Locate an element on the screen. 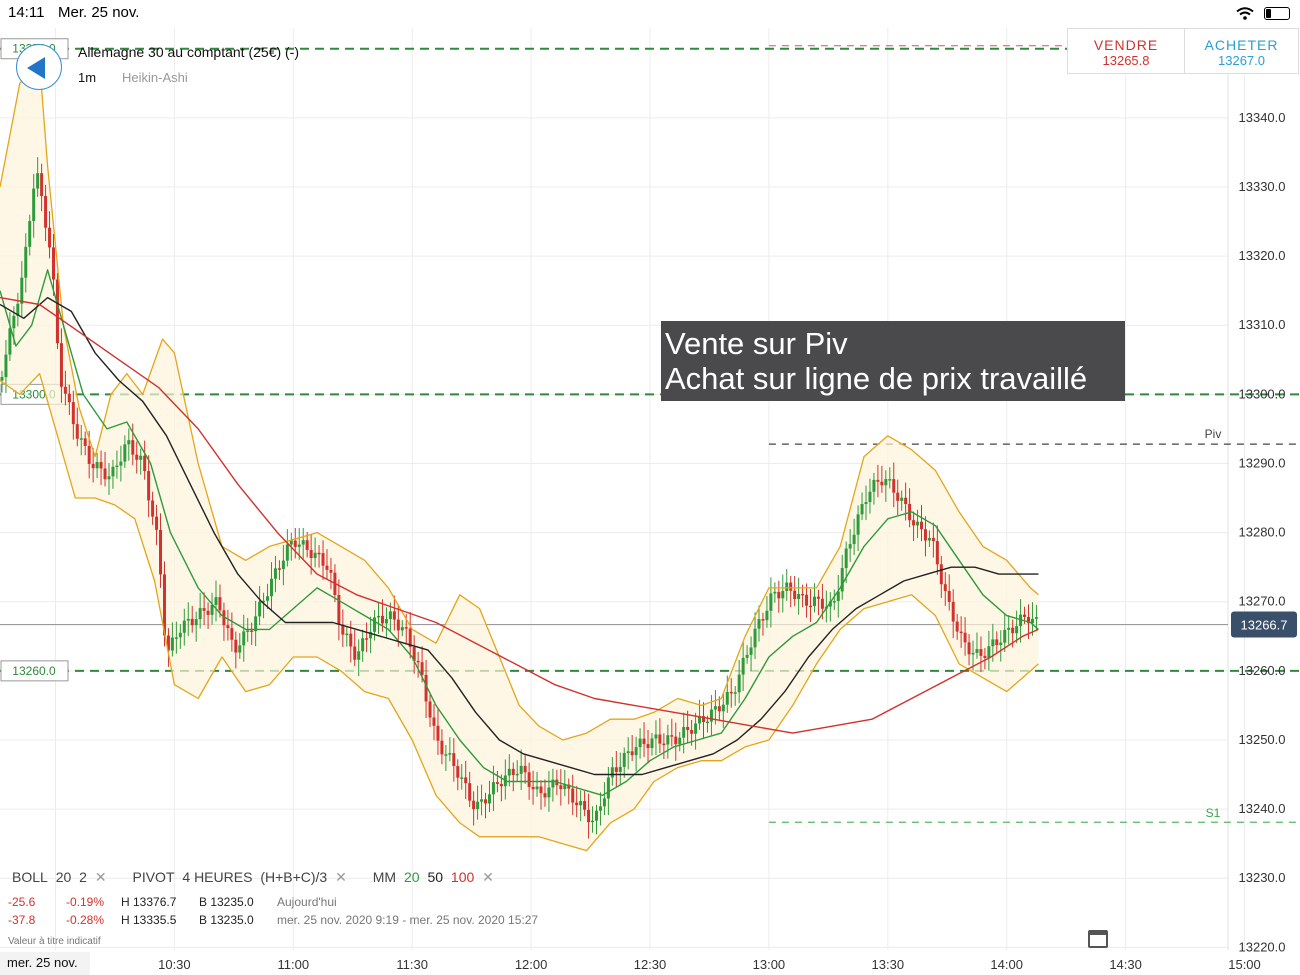  battery-icon is located at coordinates (1277, 13).